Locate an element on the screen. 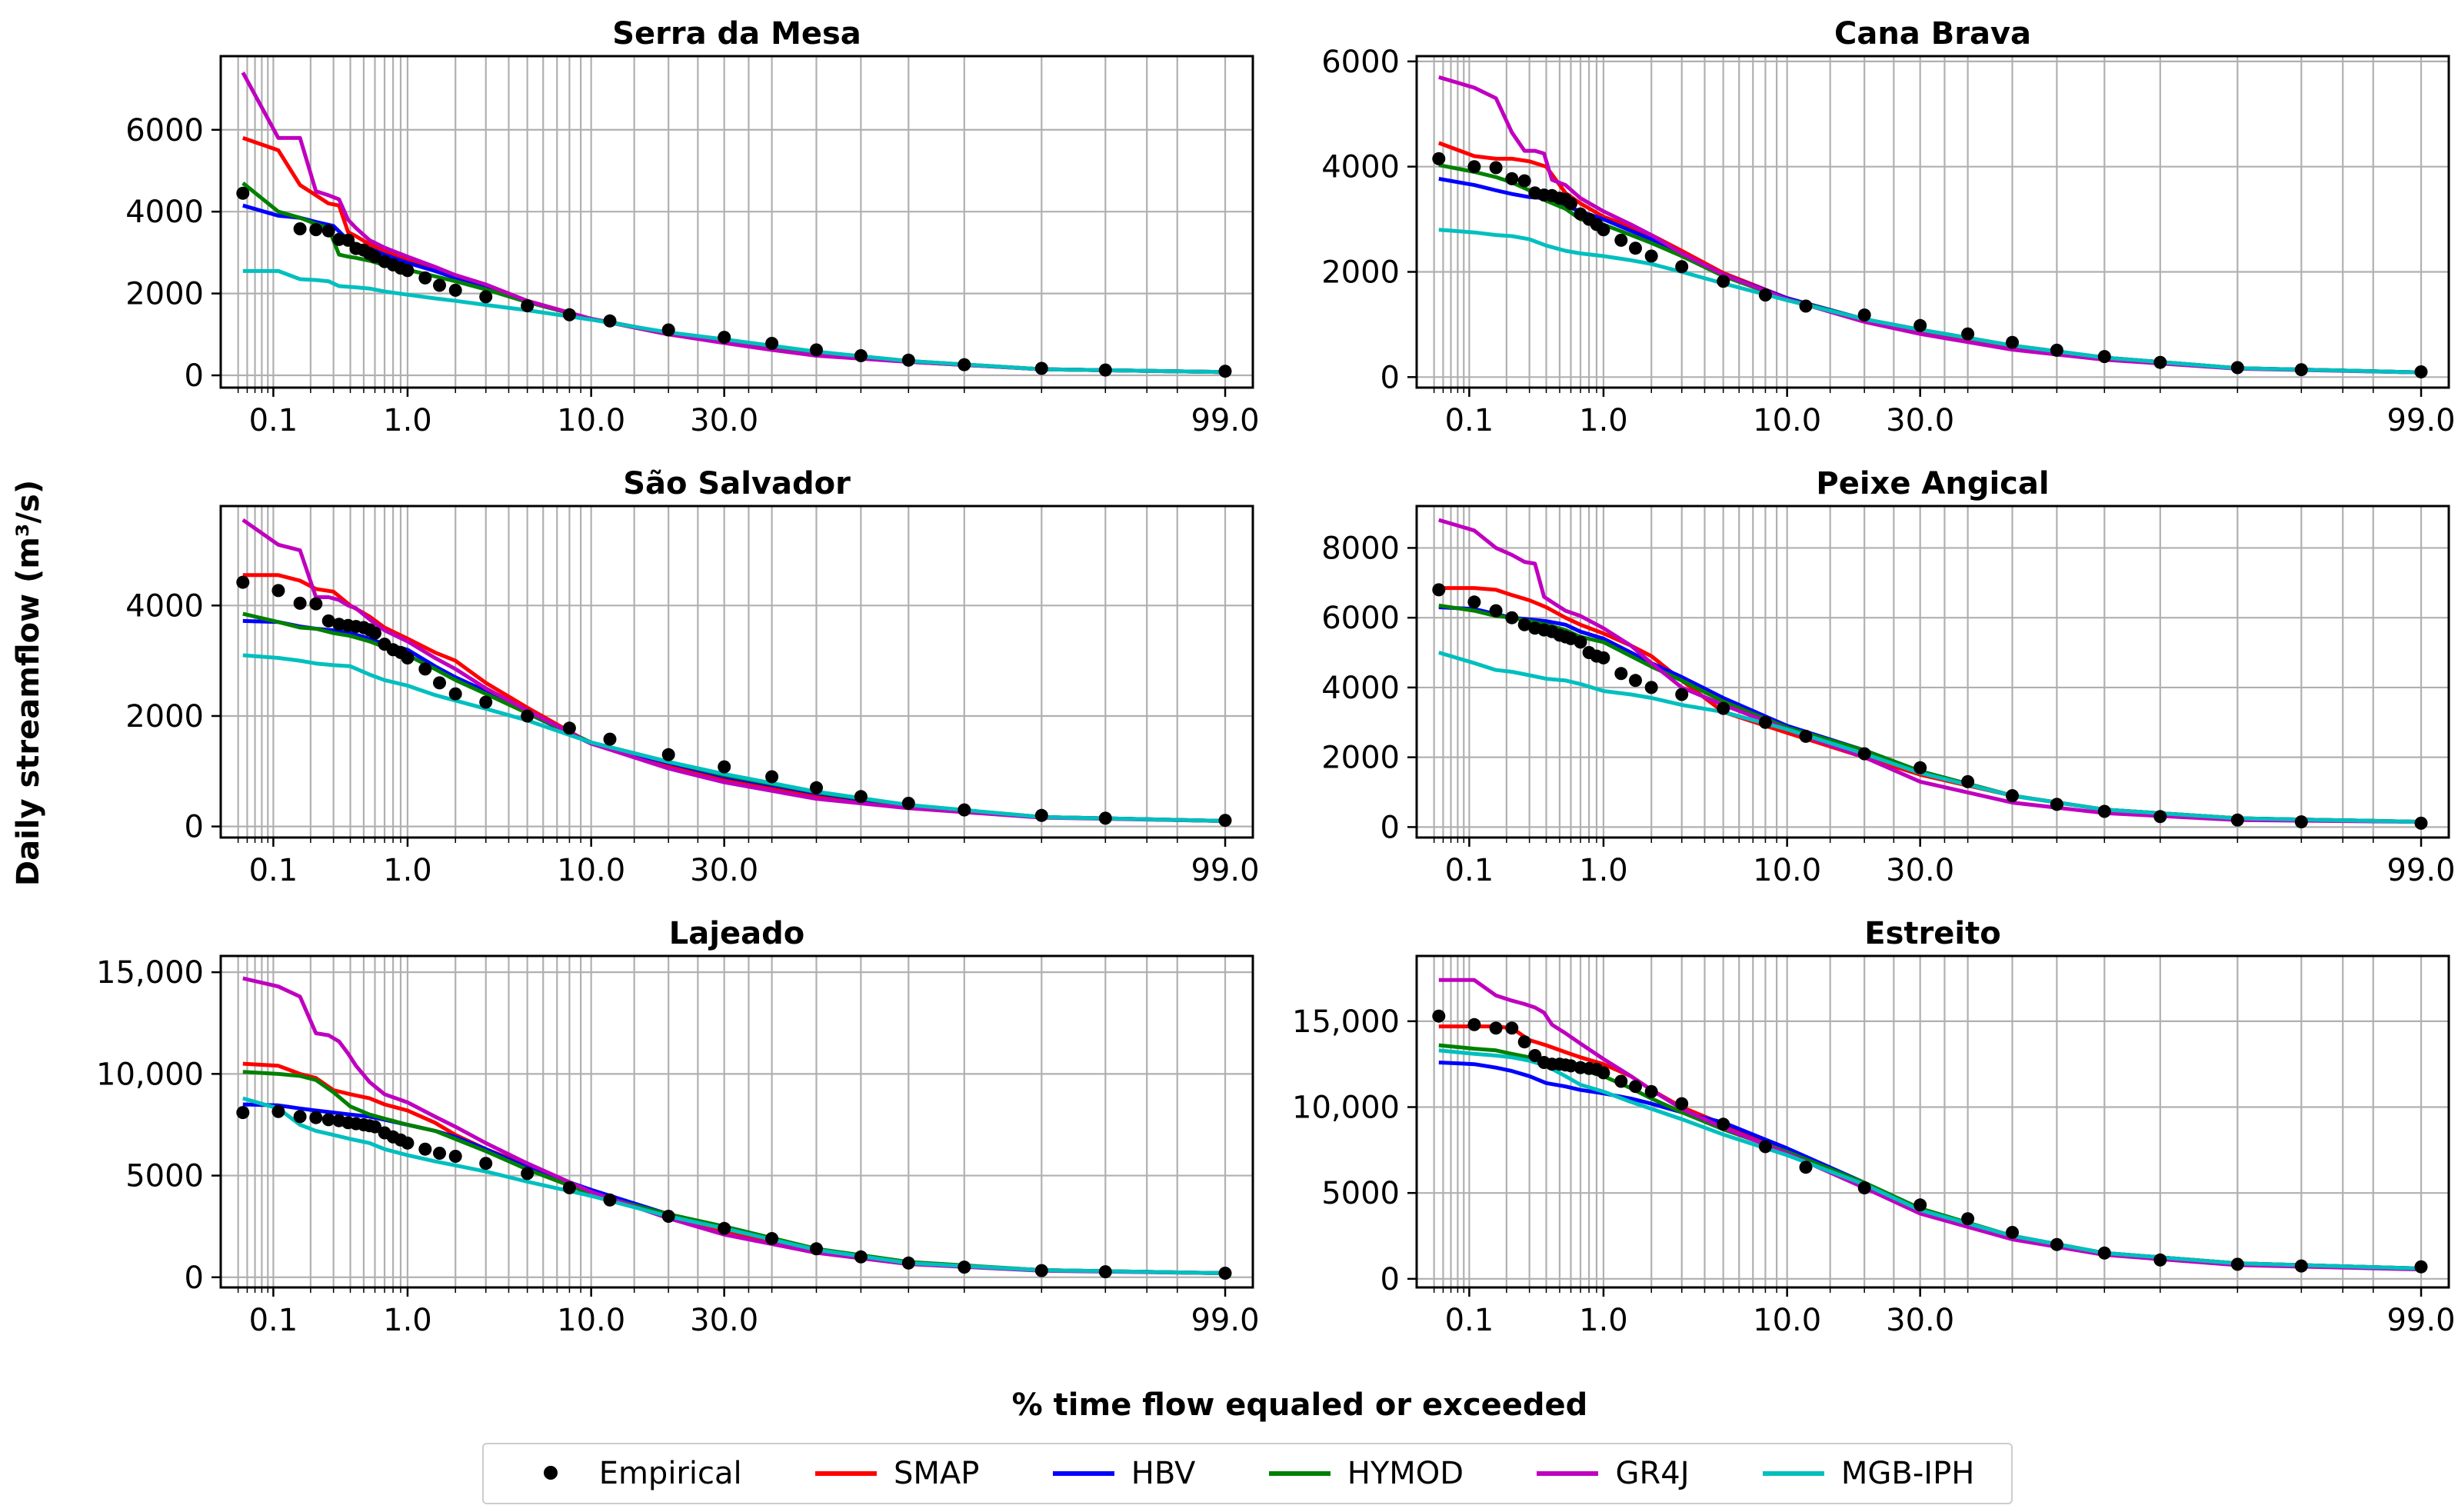 This screenshot has height=1512, width=2458. figure-xlabel: % time flow equaled or exceeded is located at coordinates (1300, 1405).